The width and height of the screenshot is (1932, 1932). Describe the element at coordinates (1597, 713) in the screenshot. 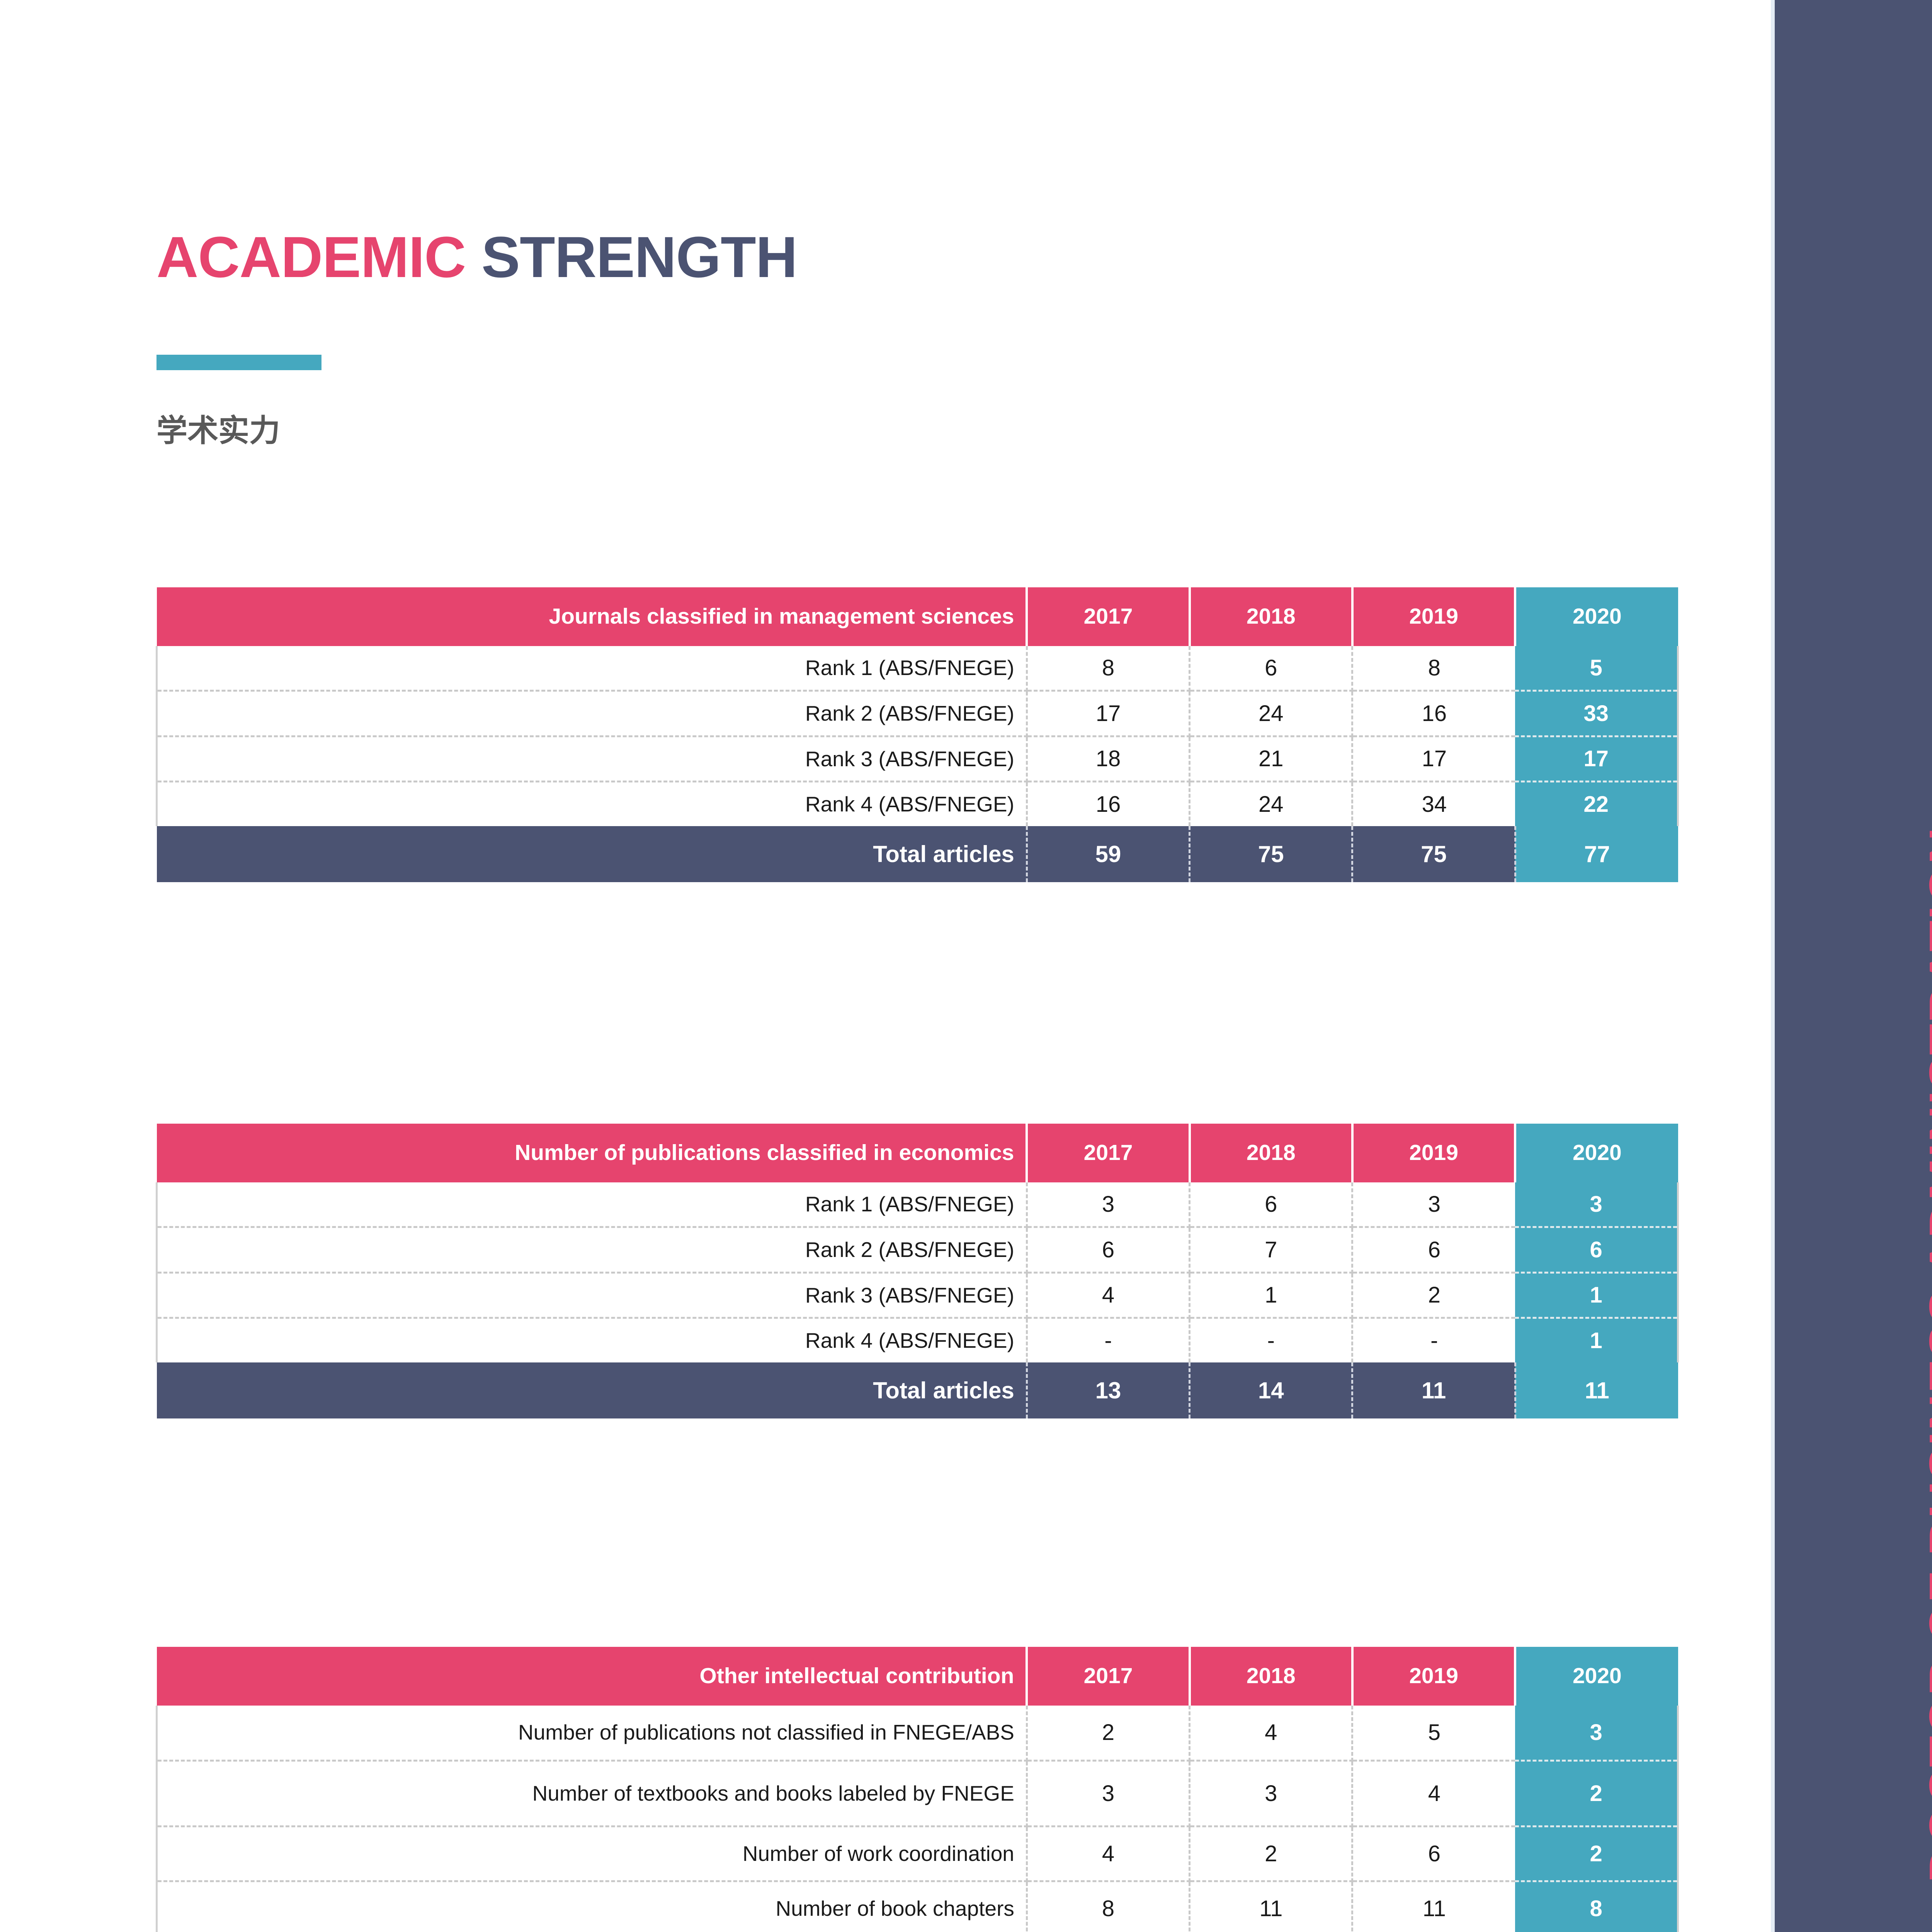

I see `cell-2020: 33` at that location.